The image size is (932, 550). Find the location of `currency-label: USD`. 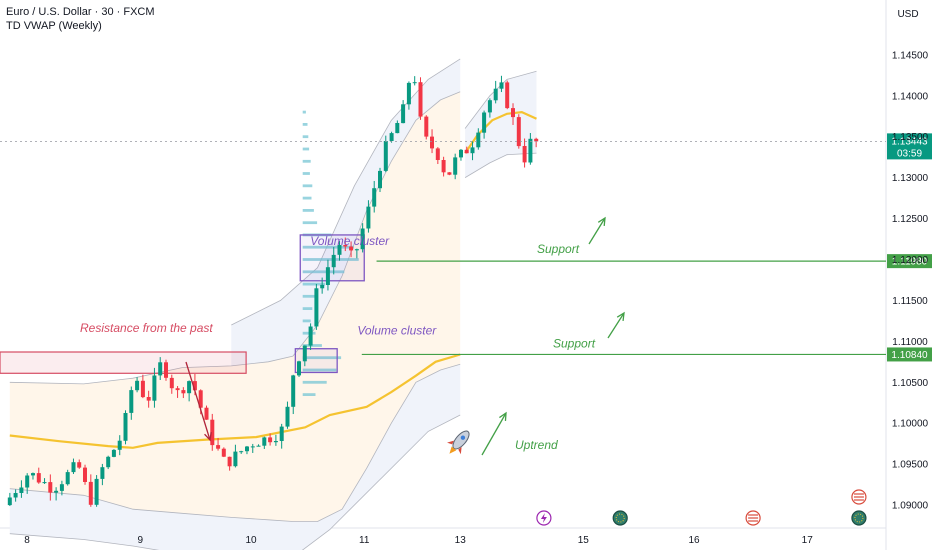

currency-label: USD is located at coordinates (907, 14).